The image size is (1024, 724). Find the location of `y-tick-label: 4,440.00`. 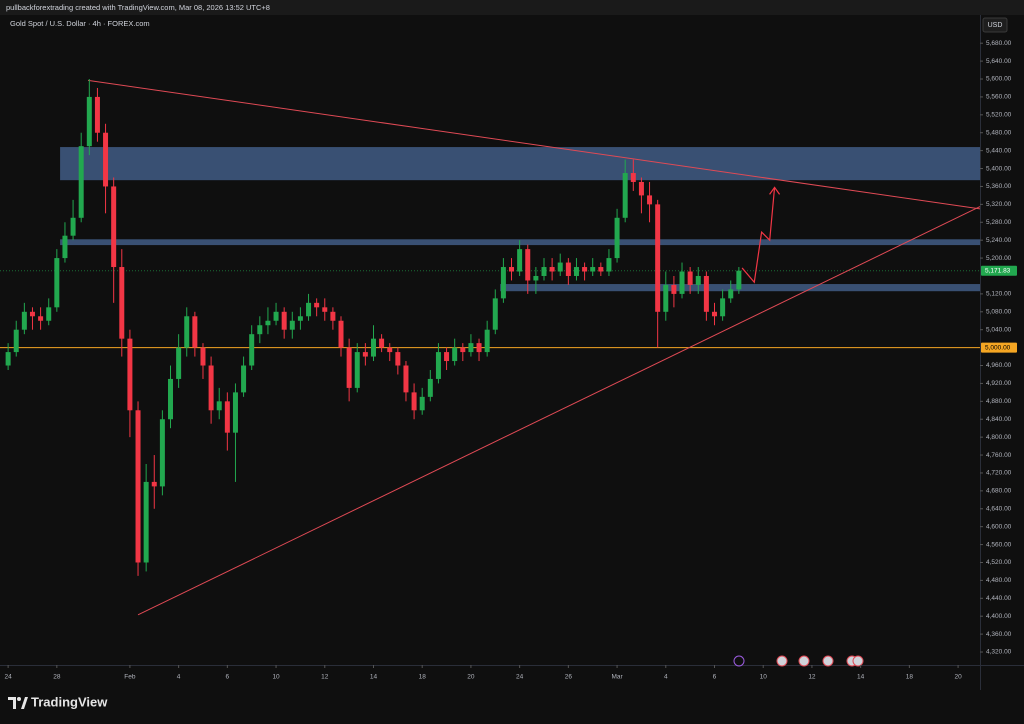

y-tick-label: 4,440.00 is located at coordinates (999, 598).